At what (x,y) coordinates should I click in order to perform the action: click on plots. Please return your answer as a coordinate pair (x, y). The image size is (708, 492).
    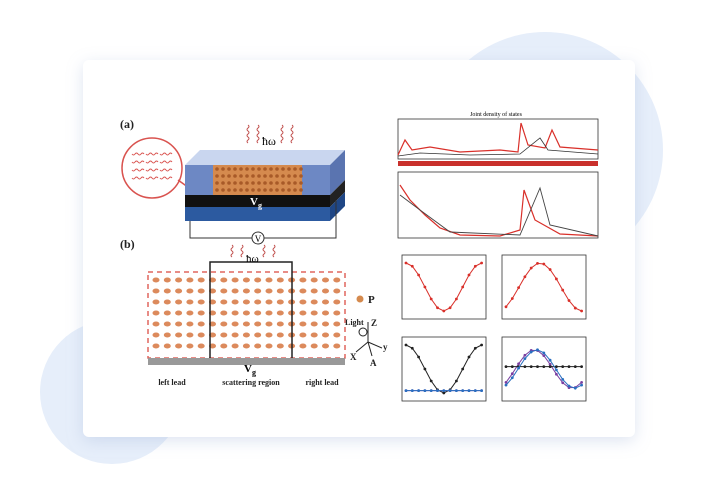
    Looking at the image, I should click on (494, 328).